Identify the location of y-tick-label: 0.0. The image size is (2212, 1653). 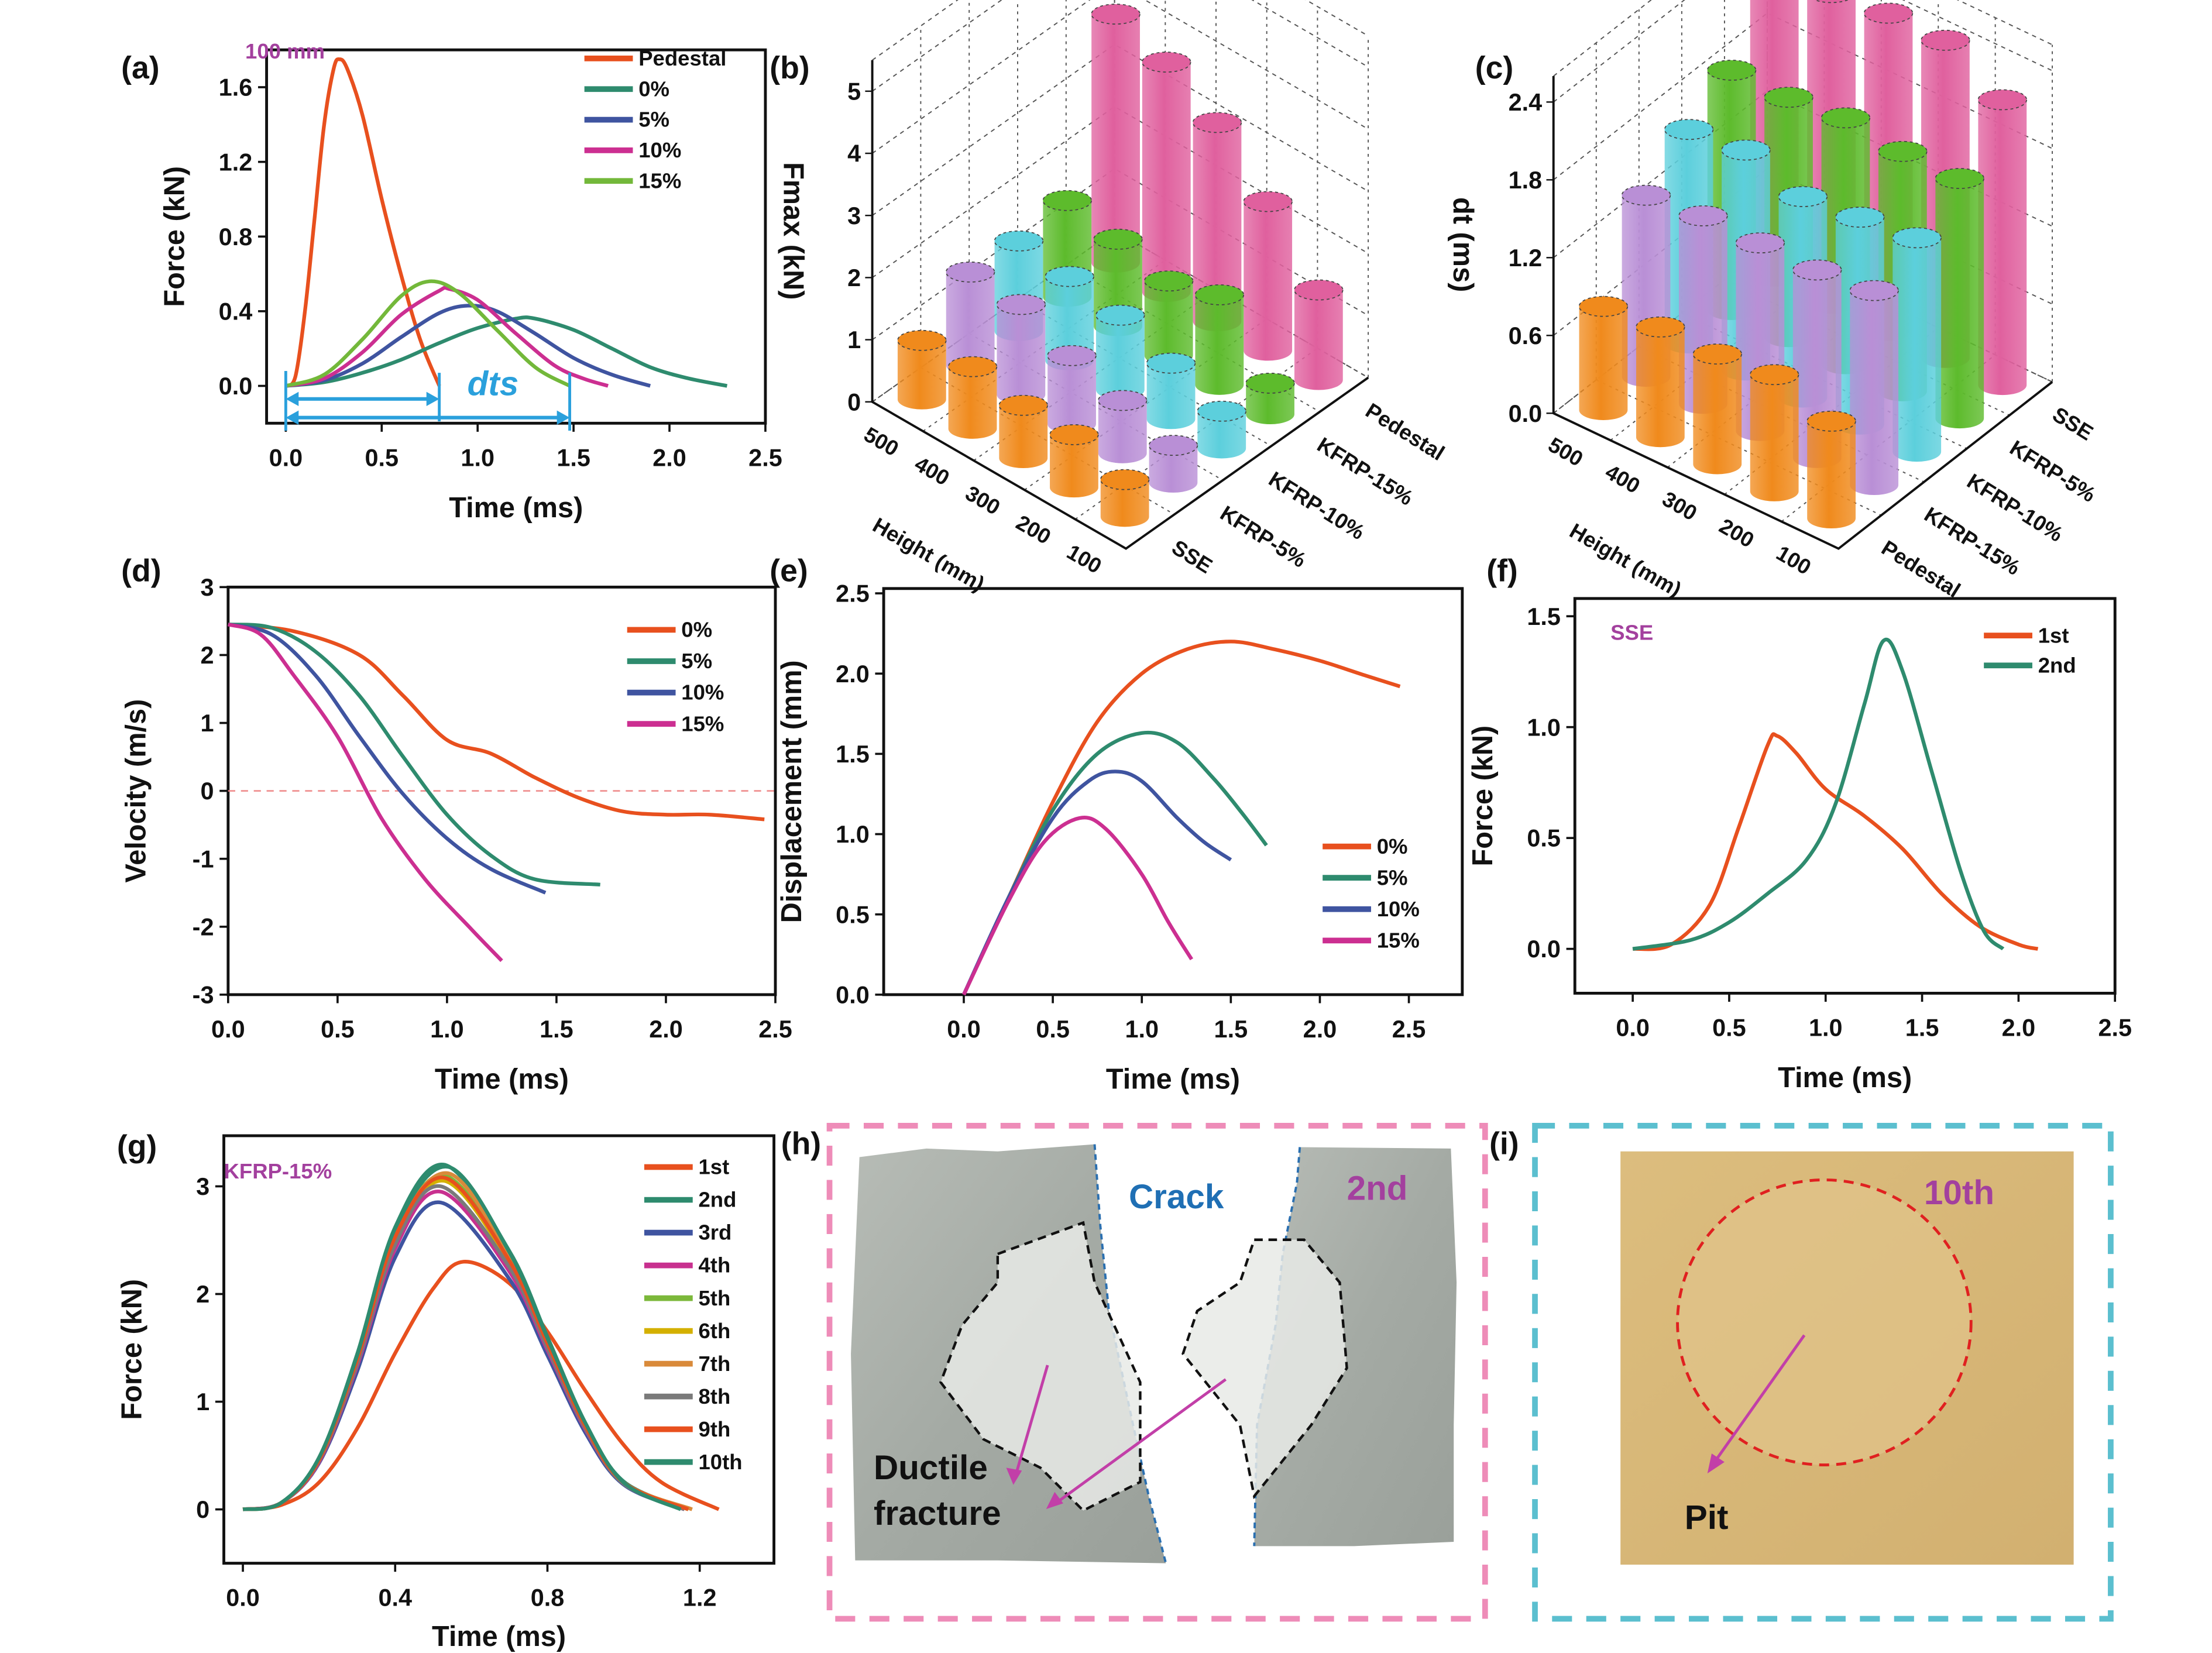
(853, 994).